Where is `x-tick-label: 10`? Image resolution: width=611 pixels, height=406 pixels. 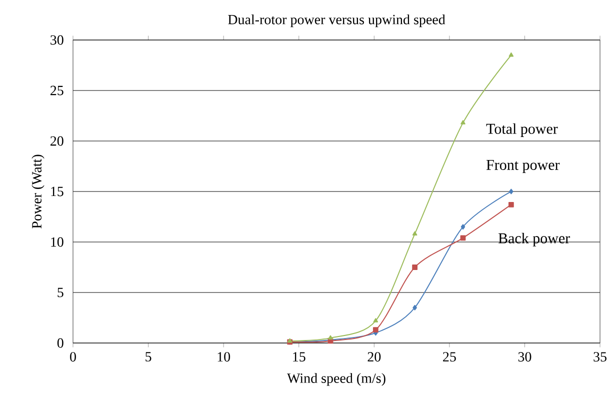 x-tick-label: 10 is located at coordinates (224, 357).